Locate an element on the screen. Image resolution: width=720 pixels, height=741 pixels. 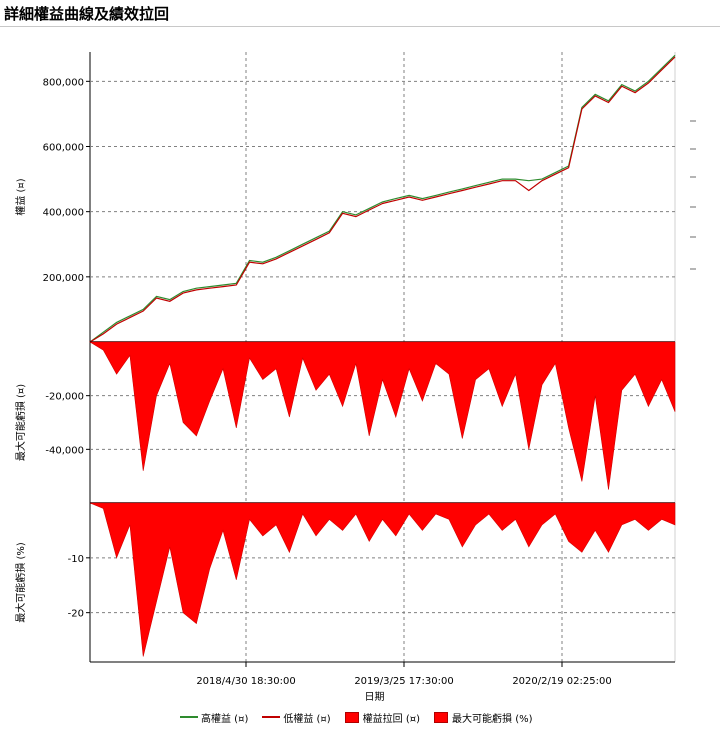
legend-item: 低權益 (¤) is located at coordinates (296, 717).